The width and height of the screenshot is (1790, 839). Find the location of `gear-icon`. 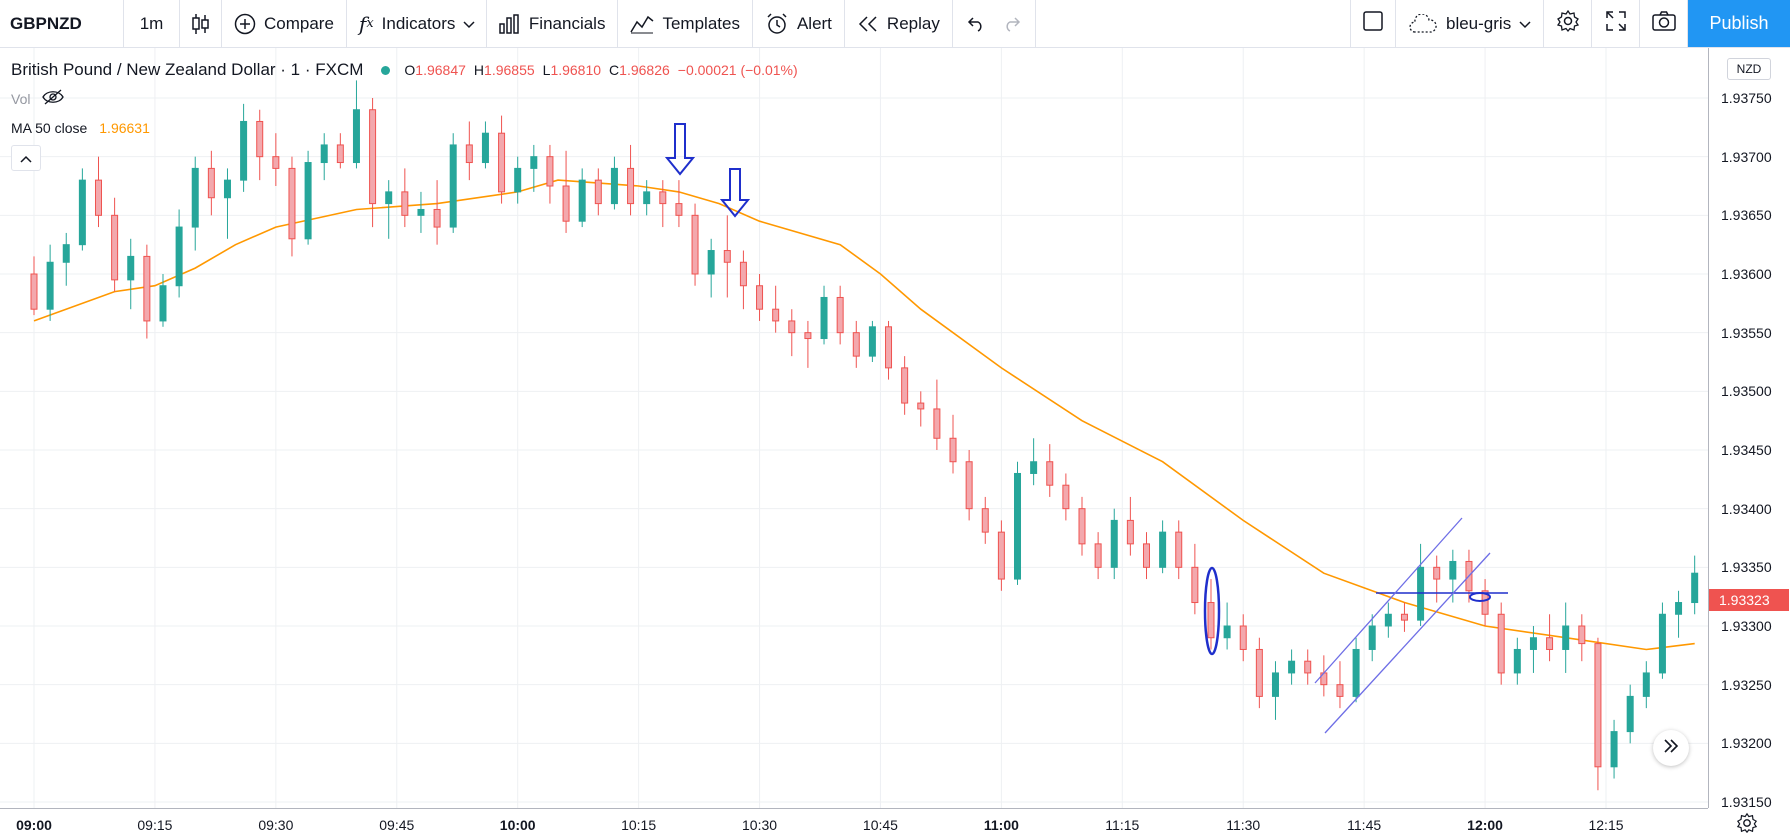

gear-icon is located at coordinates (1568, 23).